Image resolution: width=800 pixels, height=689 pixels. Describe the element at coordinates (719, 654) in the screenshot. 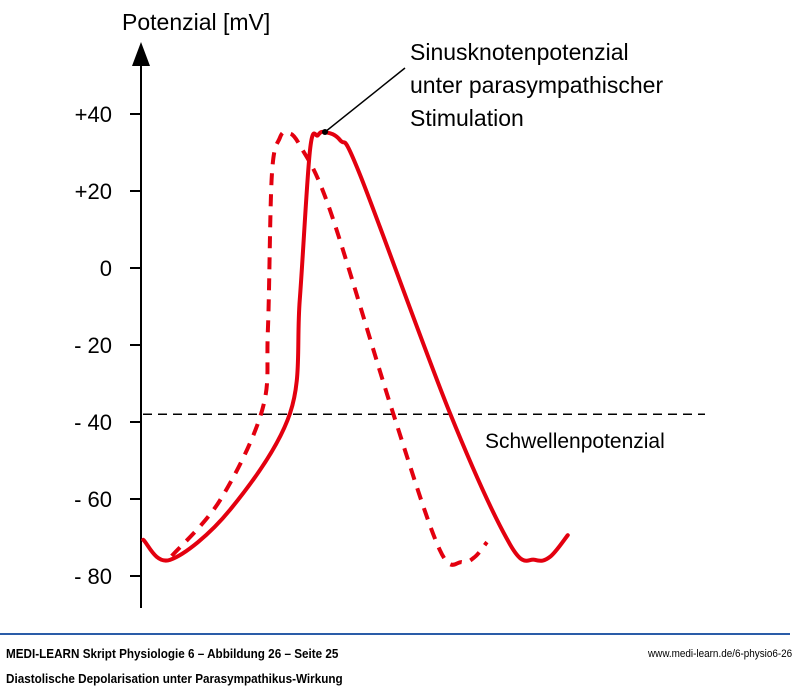

I see `footer-url: www.medi-learn.de/6-physio6-26` at that location.